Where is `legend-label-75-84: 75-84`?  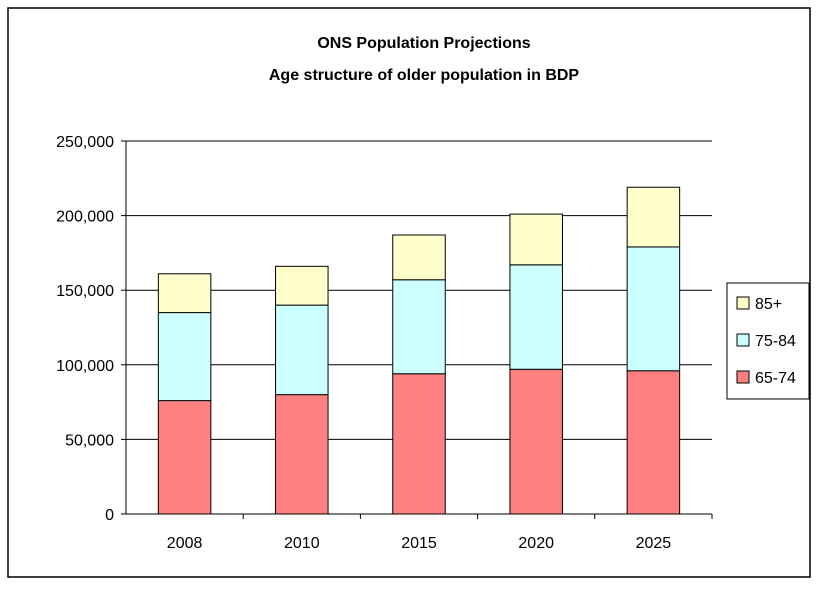
legend-label-75-84: 75-84 is located at coordinates (775, 341).